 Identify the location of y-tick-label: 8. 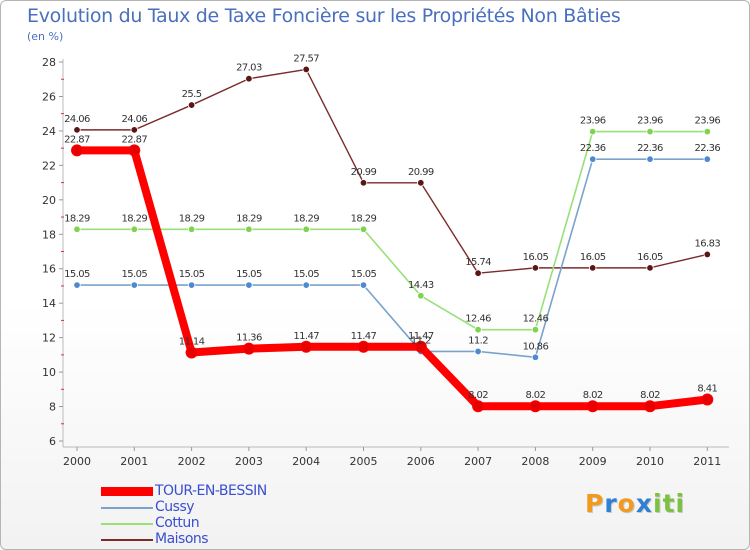
(52, 407).